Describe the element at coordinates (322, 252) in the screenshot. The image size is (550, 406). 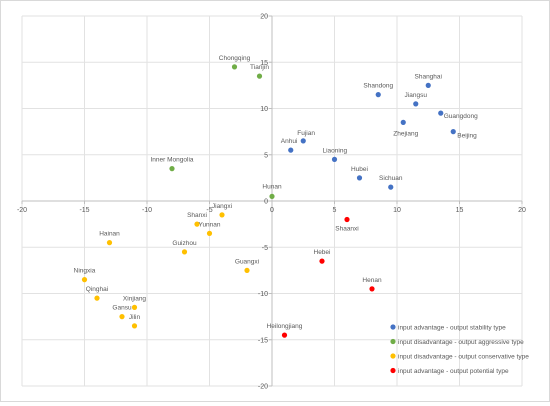
I see `data-point-label: Hebei` at that location.